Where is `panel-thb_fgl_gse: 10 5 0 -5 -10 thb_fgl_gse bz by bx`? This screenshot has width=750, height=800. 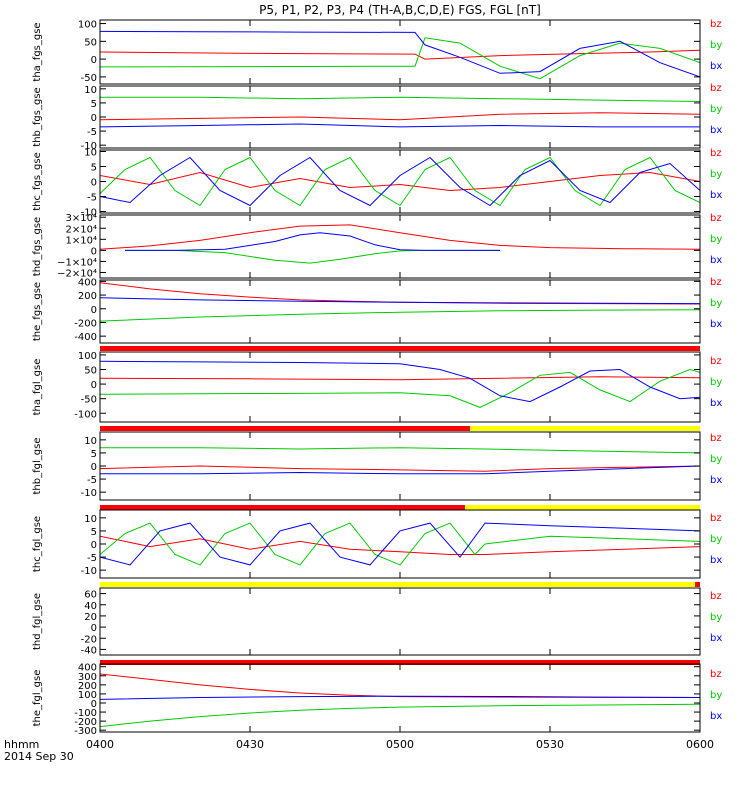 panel-thb_fgl_gse: 10 5 0 -5 -10 thb_fgl_gse bz by bx is located at coordinates (377, 470).